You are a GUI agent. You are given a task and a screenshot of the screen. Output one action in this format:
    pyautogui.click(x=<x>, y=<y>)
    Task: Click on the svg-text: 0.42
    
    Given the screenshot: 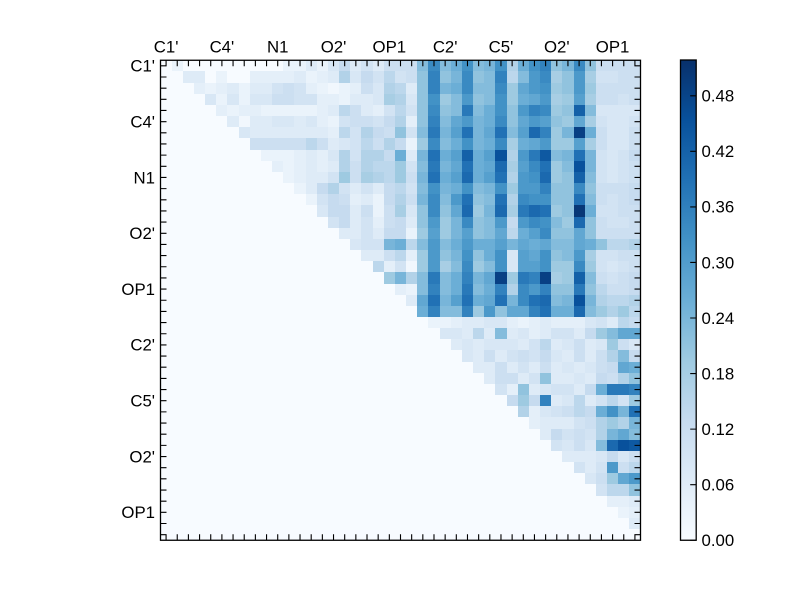 What is the action you would take?
    pyautogui.click(x=718, y=151)
    